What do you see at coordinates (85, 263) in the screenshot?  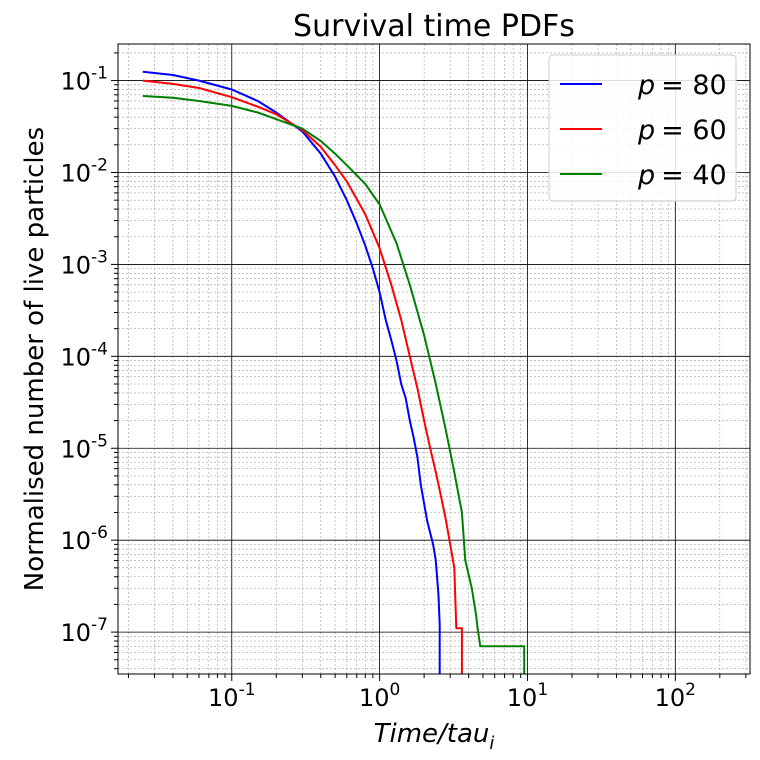 I see `y-tick-label: 10⁻³` at bounding box center [85, 263].